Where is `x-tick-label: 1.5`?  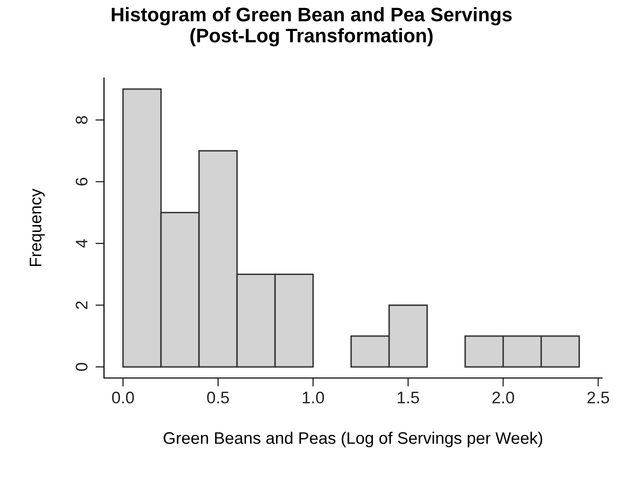
x-tick-label: 1.5 is located at coordinates (409, 398).